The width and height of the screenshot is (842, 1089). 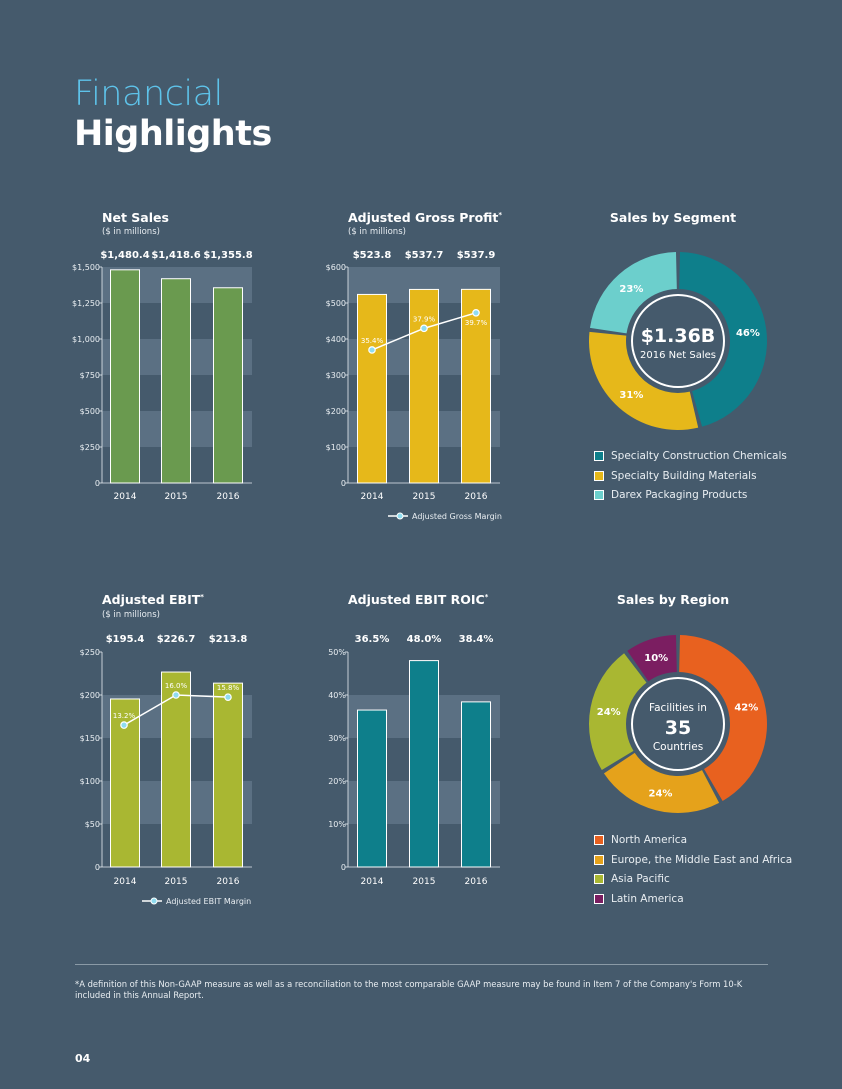 I want to click on center-label: 2016 Net Sales, so click(x=678, y=355).